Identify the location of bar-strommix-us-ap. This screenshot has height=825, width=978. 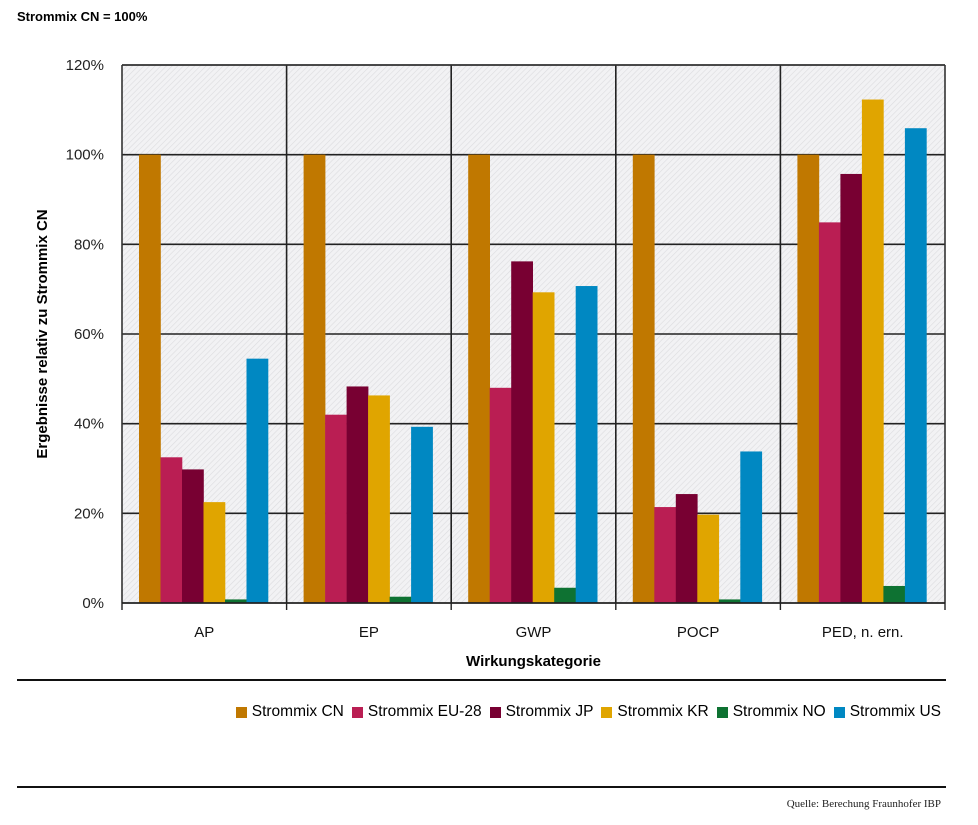
(257, 480).